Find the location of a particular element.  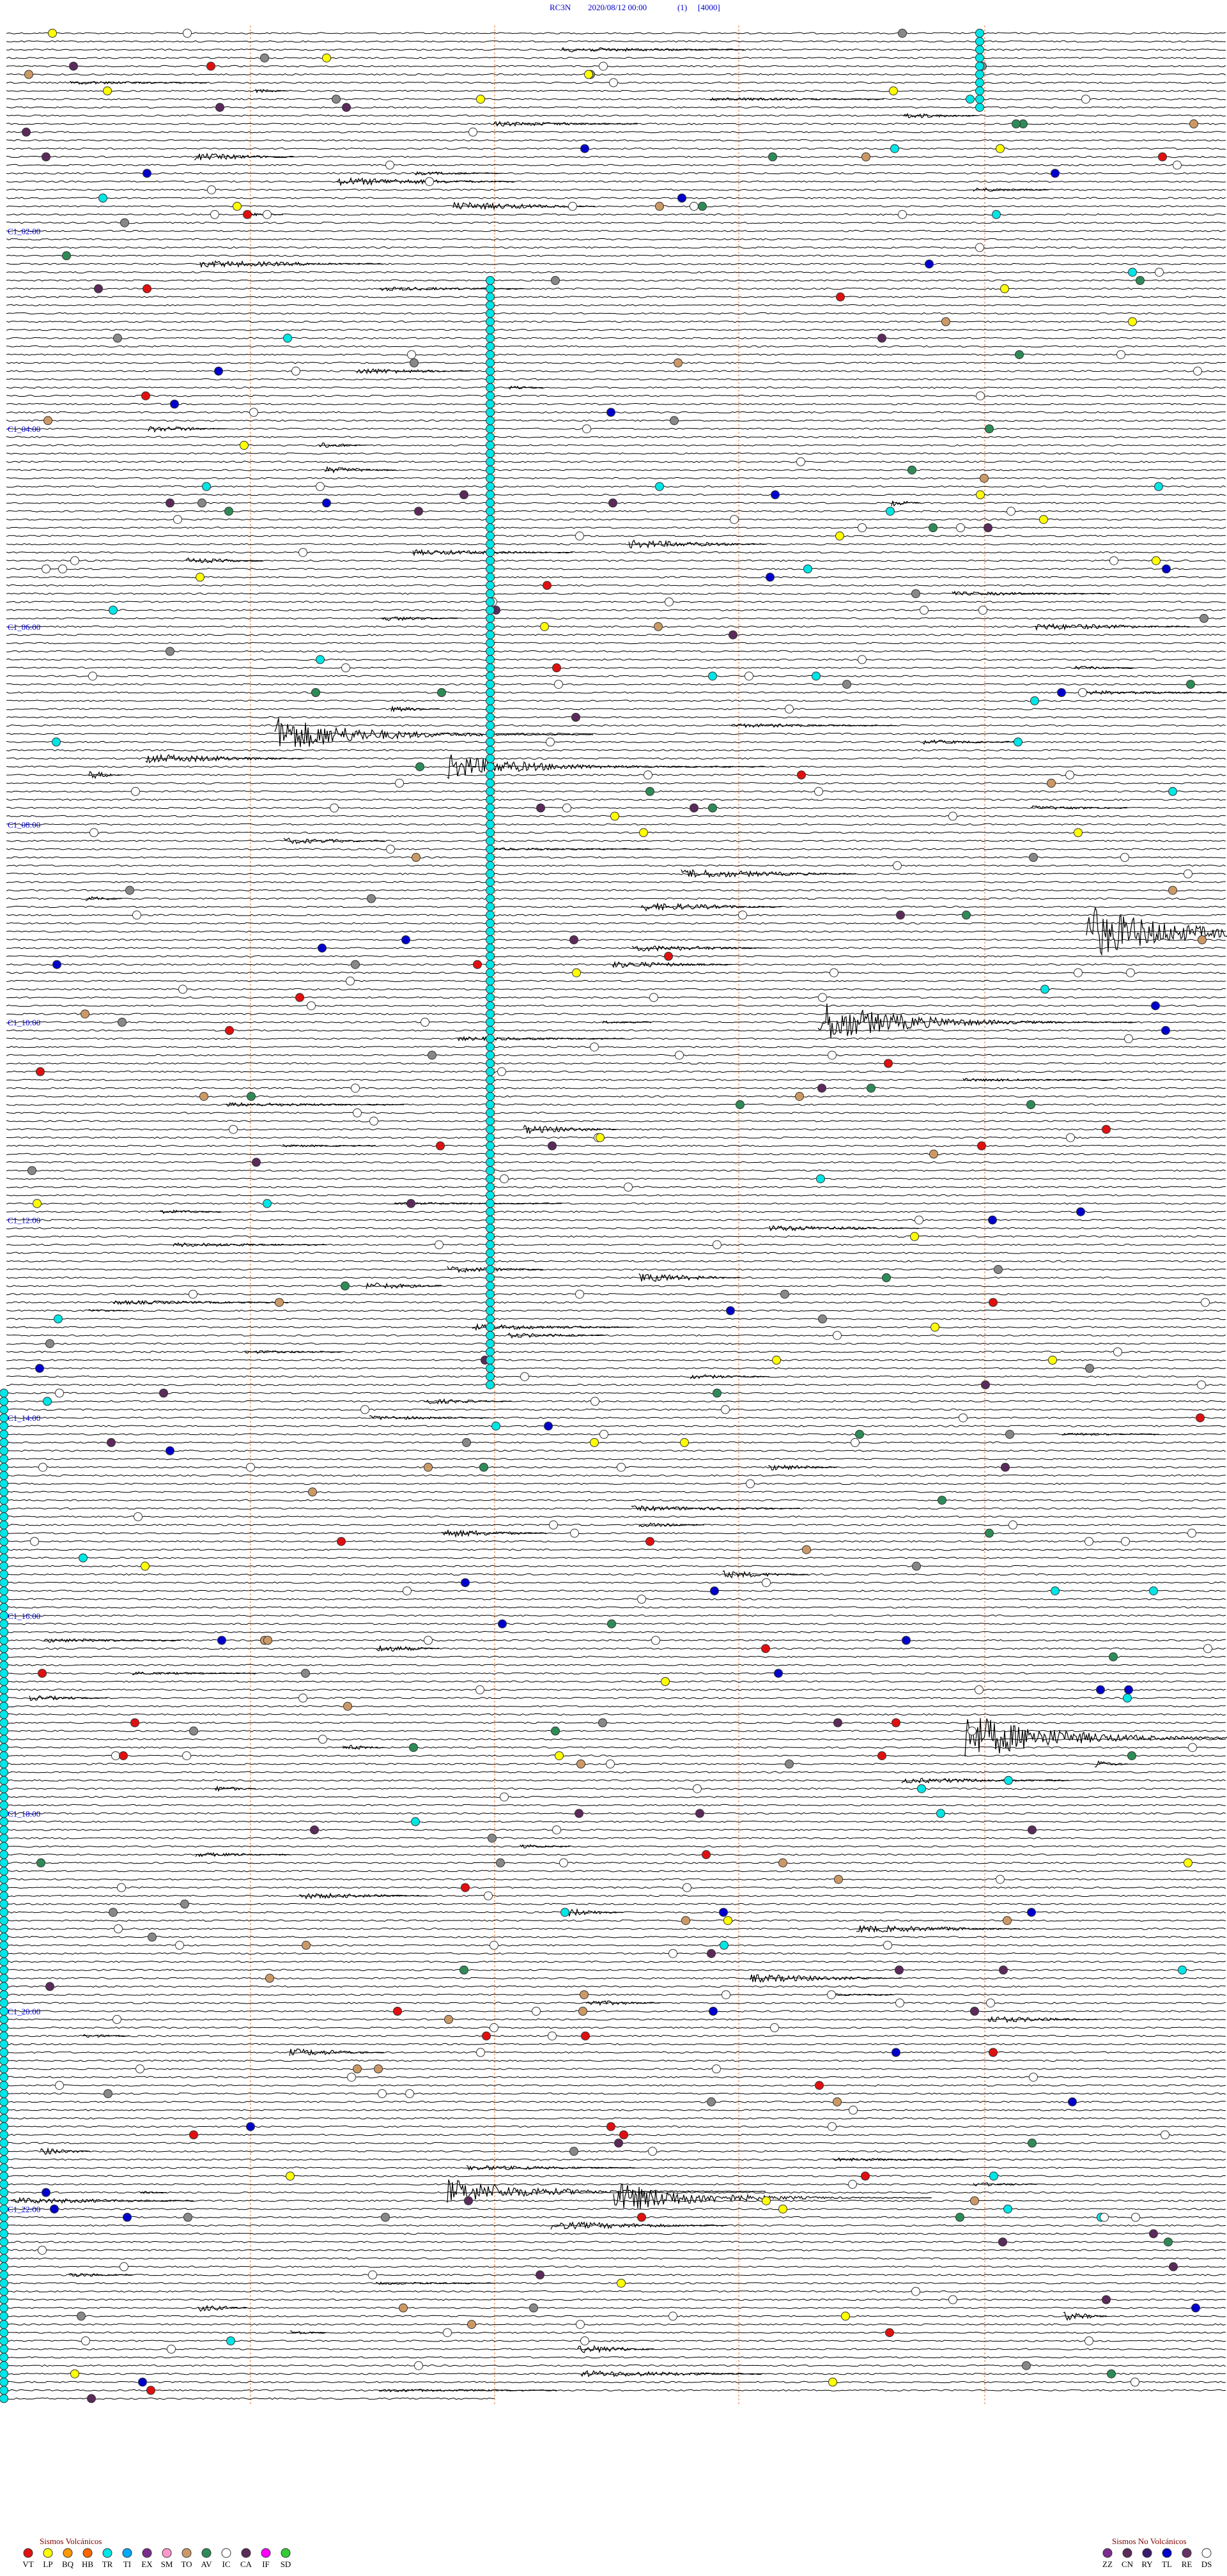

time-label: C1_20:00 is located at coordinates (24, 2011).